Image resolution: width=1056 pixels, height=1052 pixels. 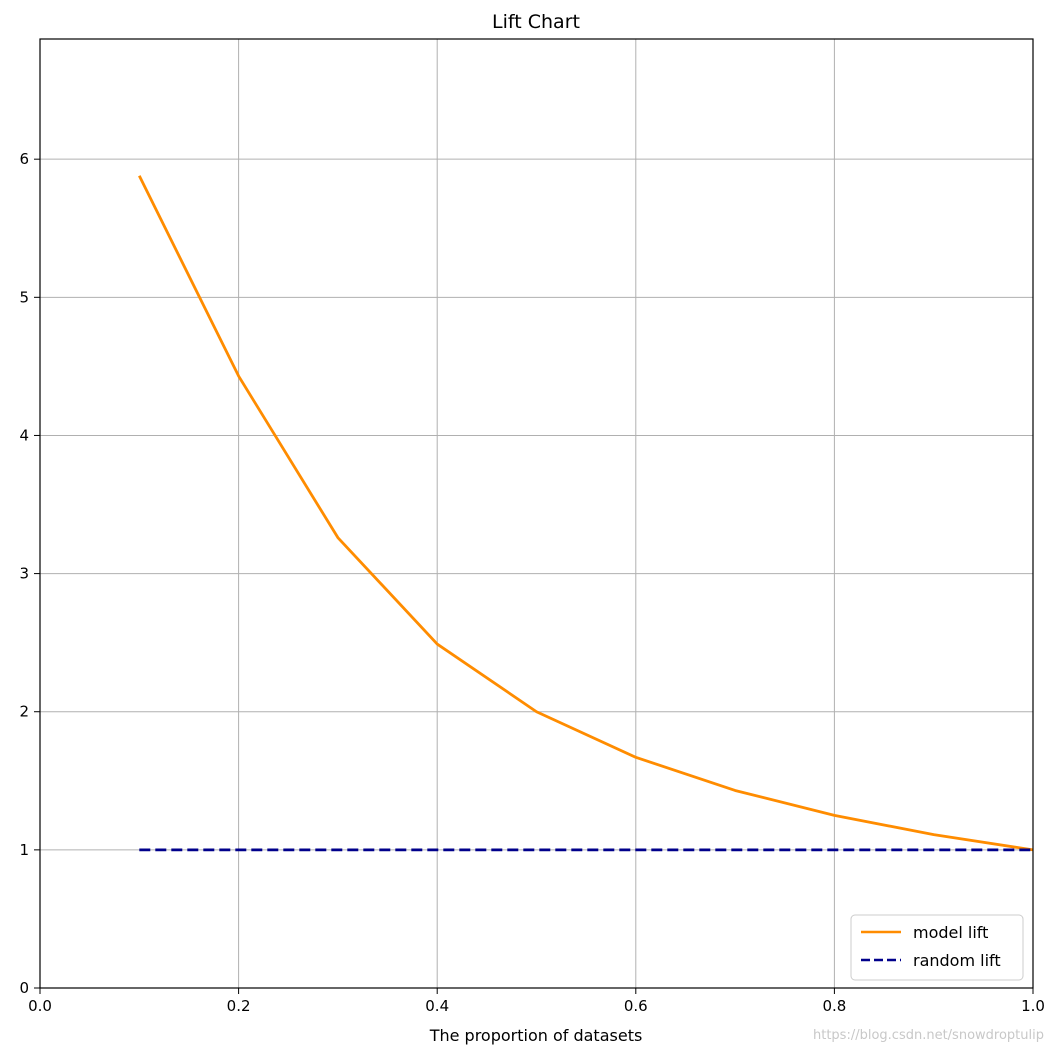 What do you see at coordinates (24, 850) in the screenshot?
I see `y-tick-label: 1` at bounding box center [24, 850].